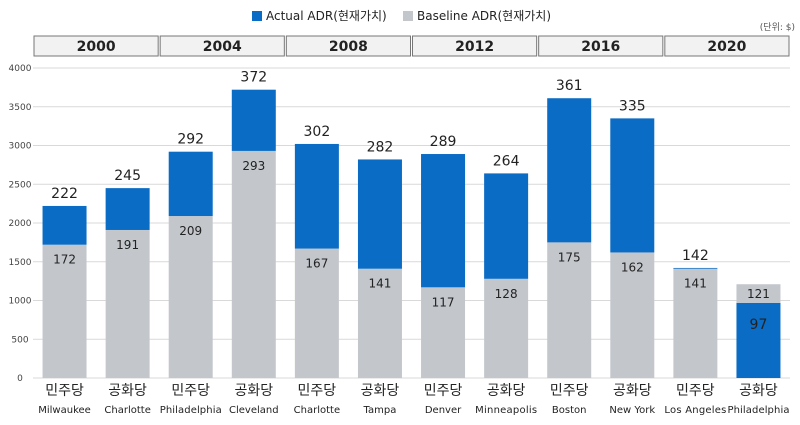  I want to click on legend-baseline-label: Baseline ADR(현재가치), so click(484, 16).